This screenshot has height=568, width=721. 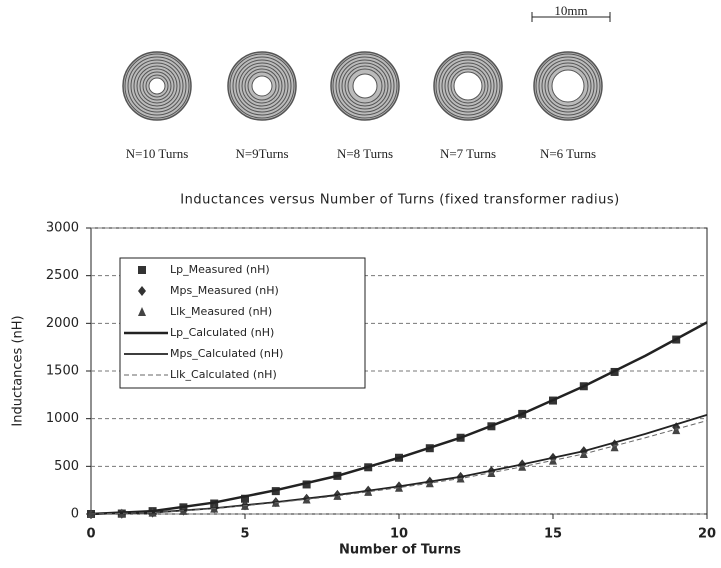 I want to click on coil-images, so click(x=362, y=86).